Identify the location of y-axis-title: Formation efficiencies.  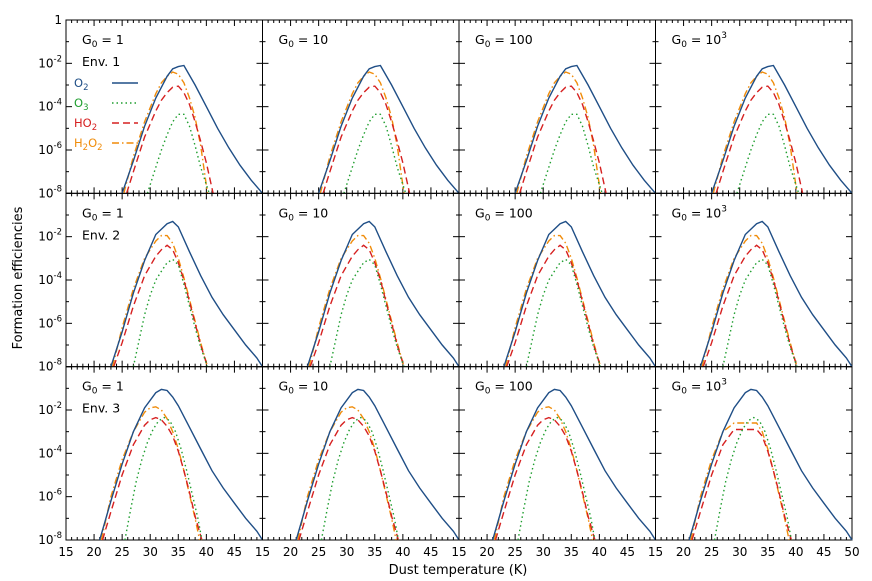
(18, 277).